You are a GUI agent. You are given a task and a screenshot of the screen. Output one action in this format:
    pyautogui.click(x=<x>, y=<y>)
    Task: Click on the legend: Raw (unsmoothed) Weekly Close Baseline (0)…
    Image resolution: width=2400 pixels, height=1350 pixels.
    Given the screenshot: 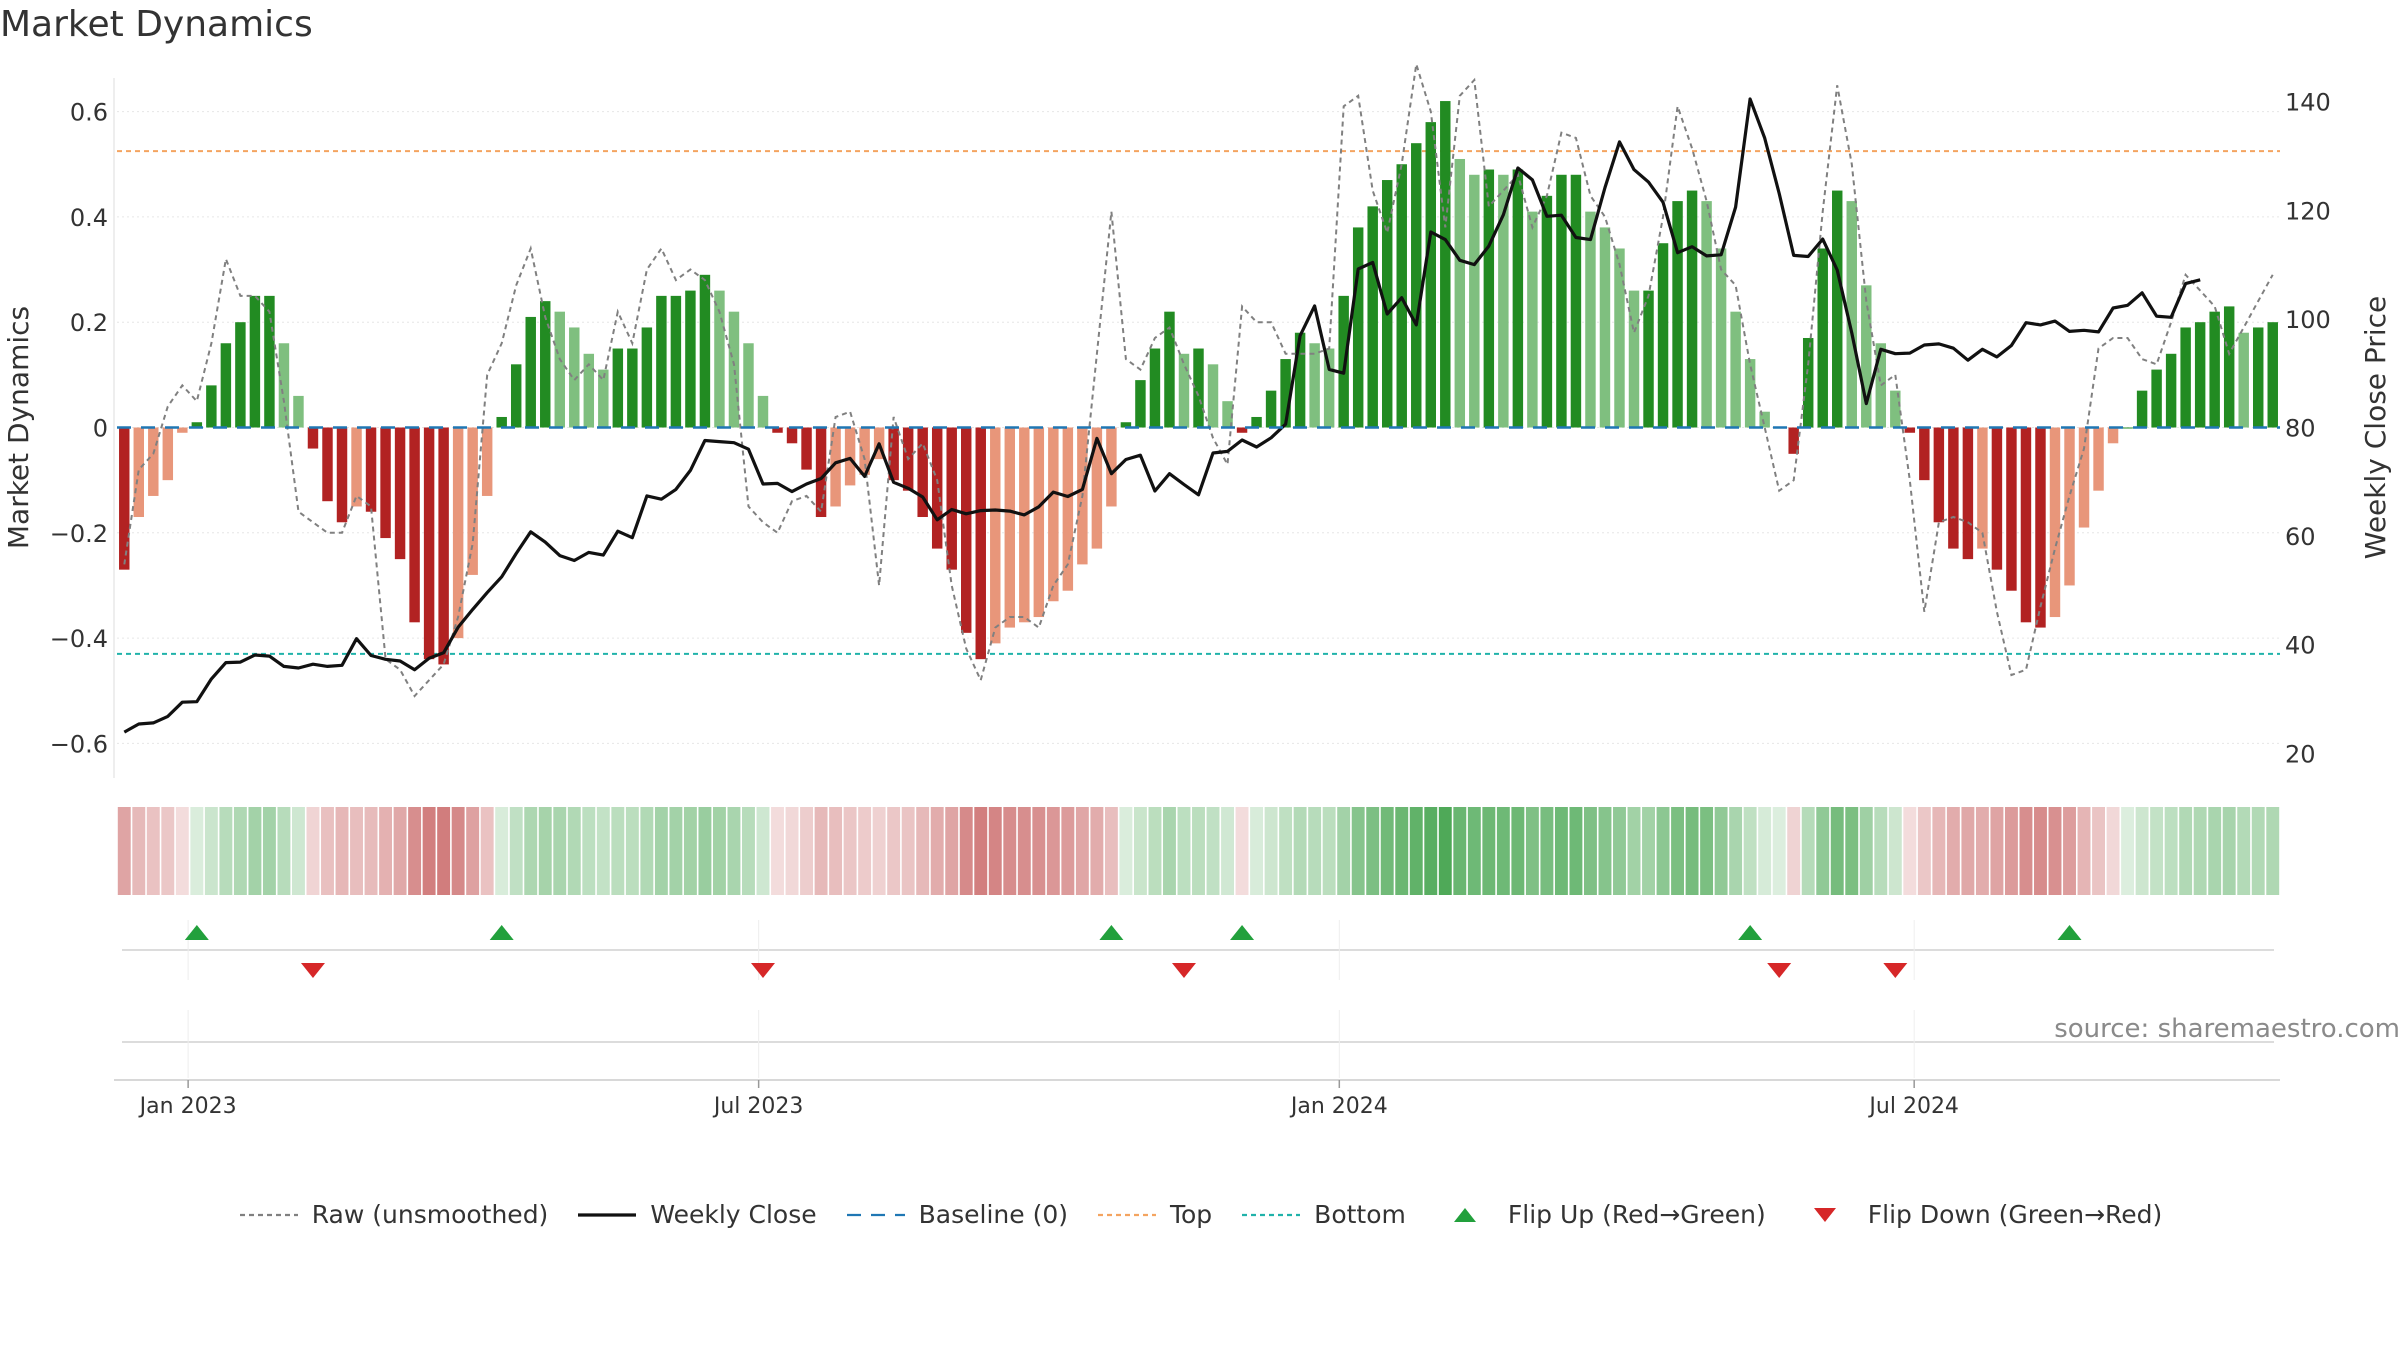 What is the action you would take?
    pyautogui.click(x=1200, y=1214)
    